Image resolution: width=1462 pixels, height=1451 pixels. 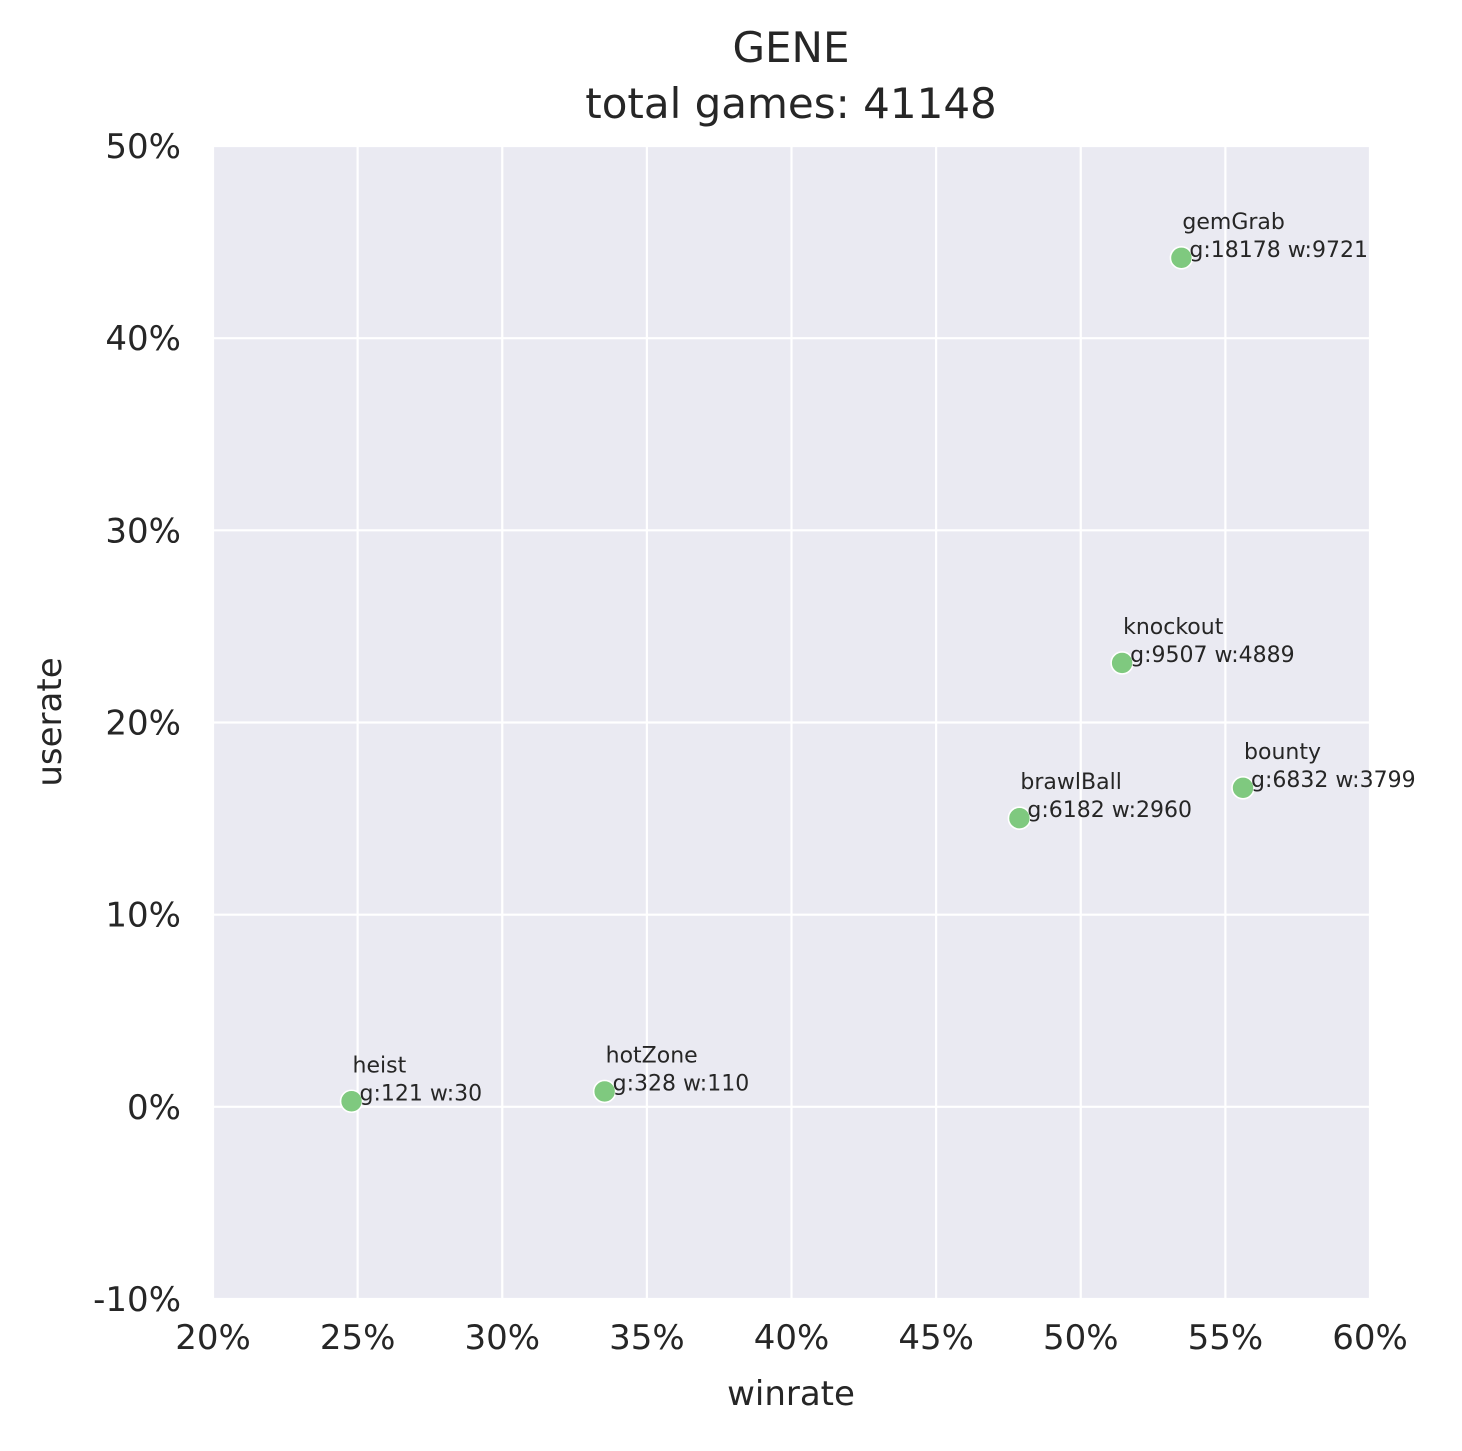 I want to click on point-label: gemGrab, so click(x=1233, y=222).